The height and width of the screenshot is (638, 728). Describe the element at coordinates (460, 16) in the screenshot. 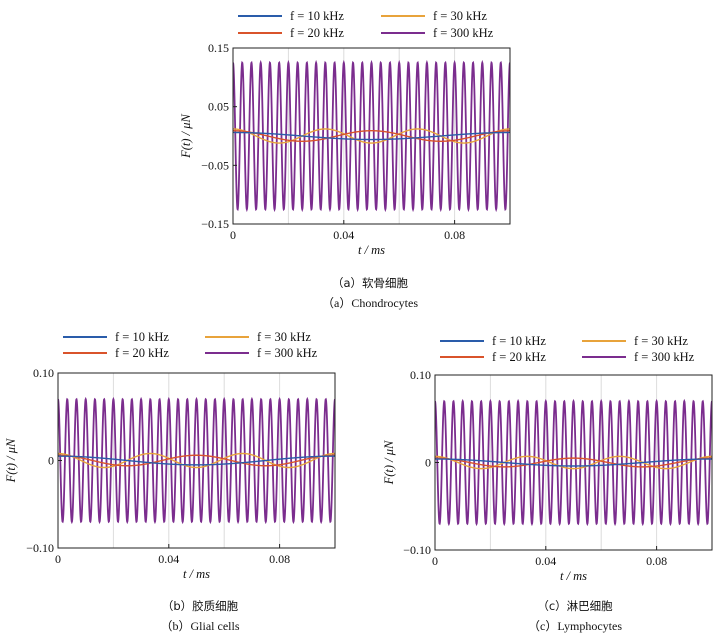

I see `panel-a-legend-label-30khz: f = 30 kHz` at that location.